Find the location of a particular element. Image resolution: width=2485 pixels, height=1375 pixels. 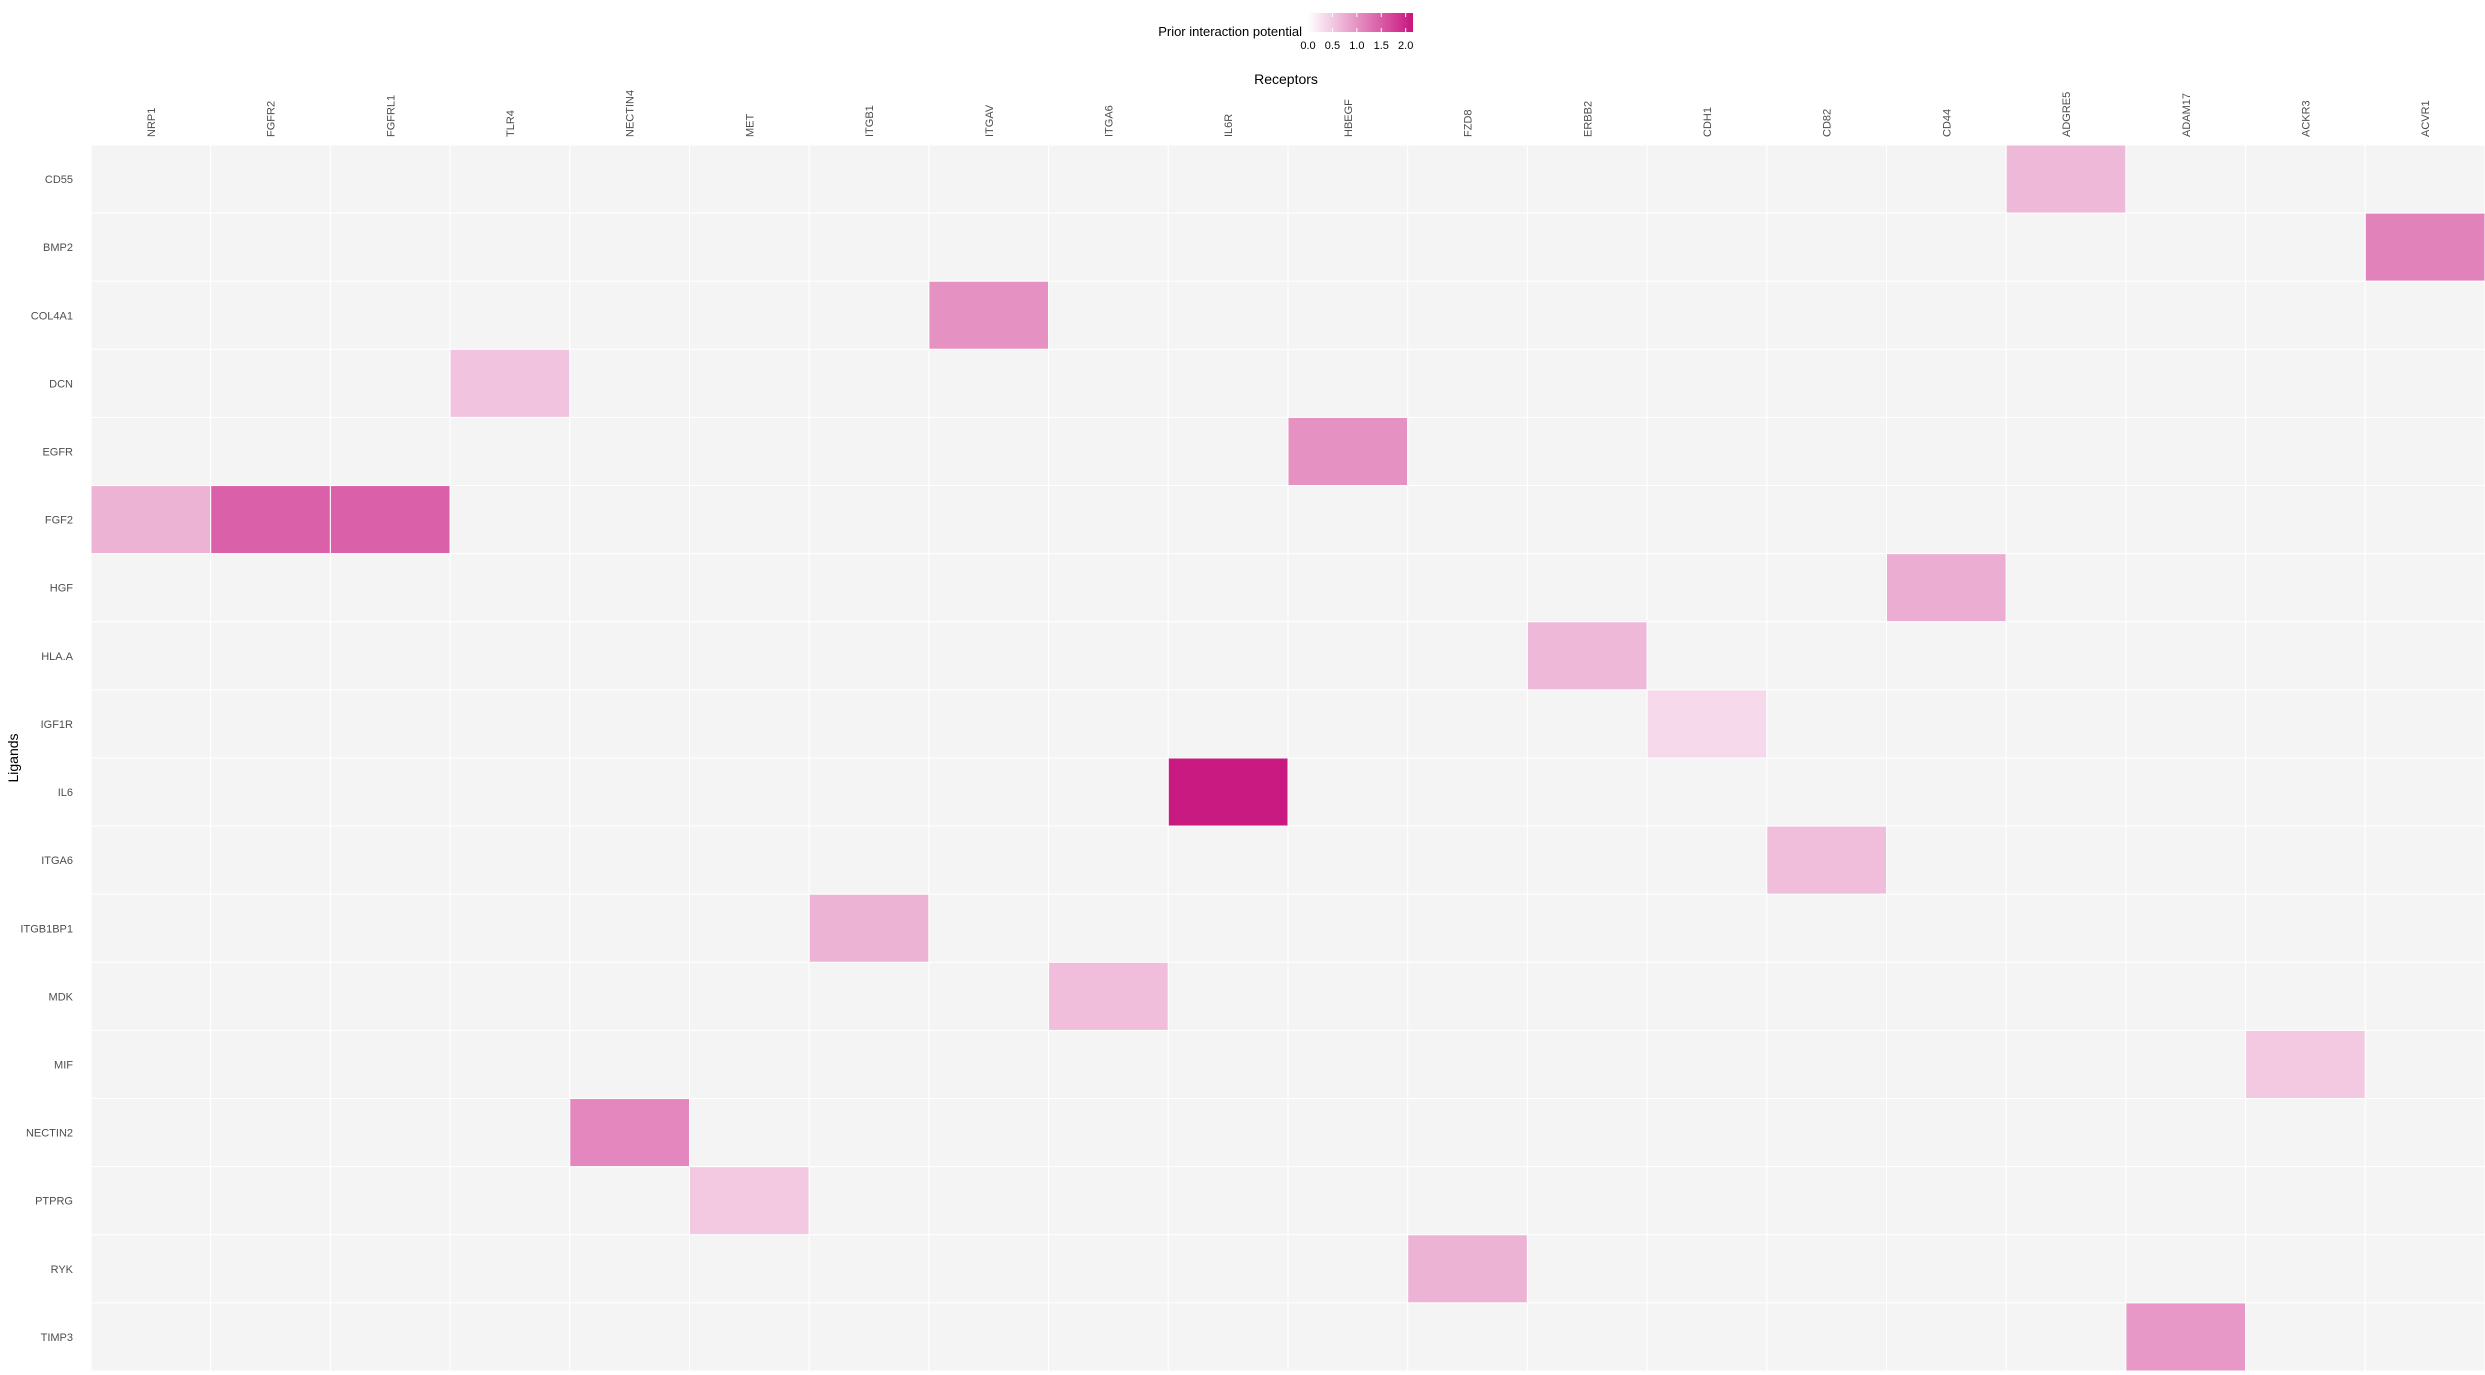

heatmap-cell-TIMP3-ADAM17 is located at coordinates (2186, 1337).